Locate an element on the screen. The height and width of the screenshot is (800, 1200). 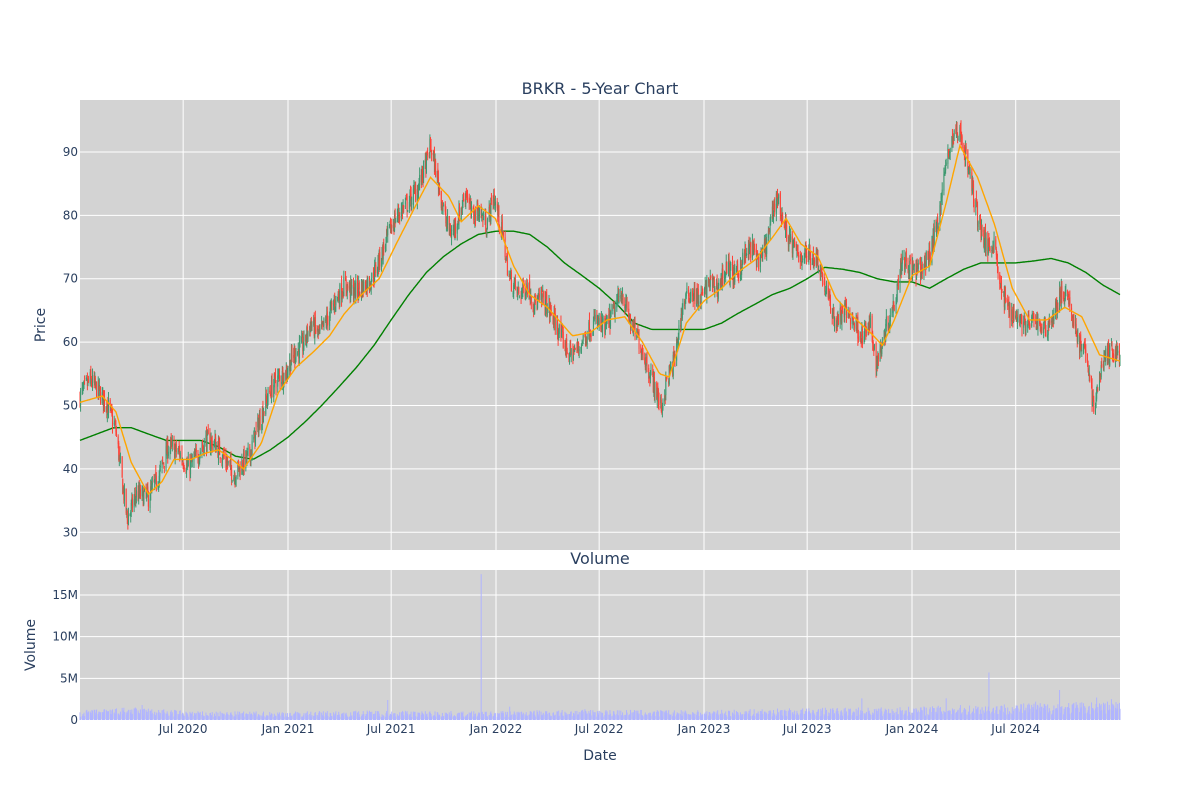
x-tick-label: Jan 2022 is located at coordinates (496, 729).